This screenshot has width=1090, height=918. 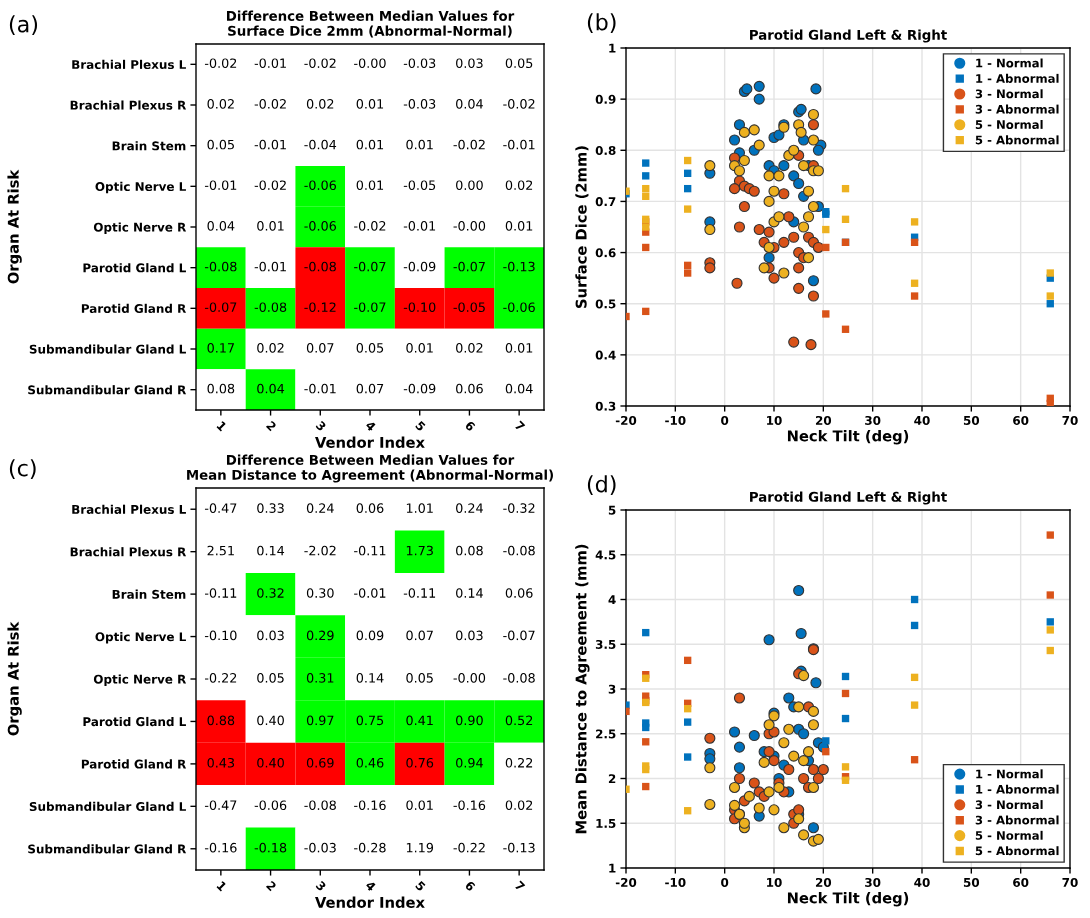 What do you see at coordinates (601, 485) in the screenshot?
I see `text: (d)` at bounding box center [601, 485].